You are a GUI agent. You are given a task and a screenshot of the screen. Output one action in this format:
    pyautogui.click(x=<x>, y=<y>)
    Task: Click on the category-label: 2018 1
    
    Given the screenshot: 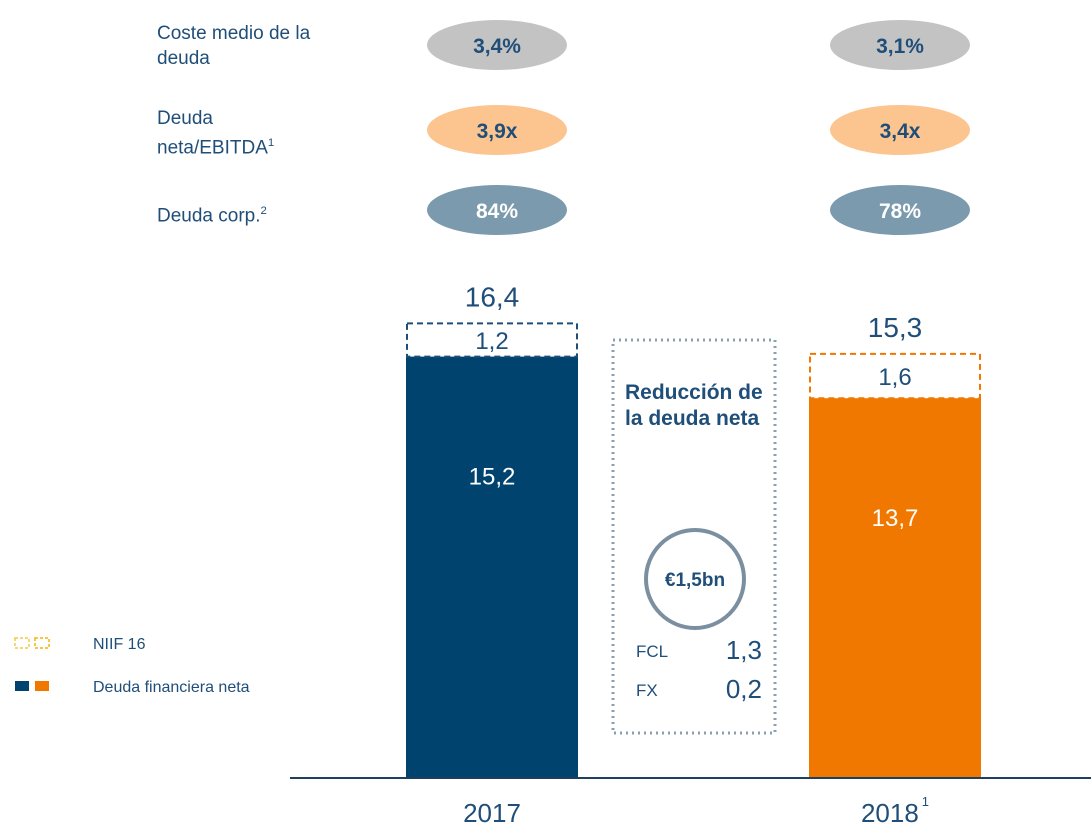 What is the action you would take?
    pyautogui.click(x=895, y=811)
    